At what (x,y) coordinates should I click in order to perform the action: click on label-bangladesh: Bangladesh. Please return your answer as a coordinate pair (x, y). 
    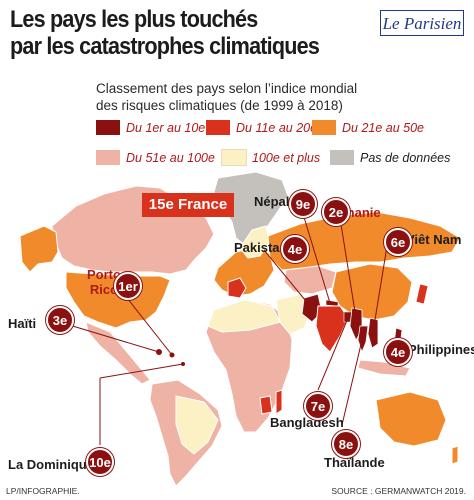
    Looking at the image, I should click on (307, 422).